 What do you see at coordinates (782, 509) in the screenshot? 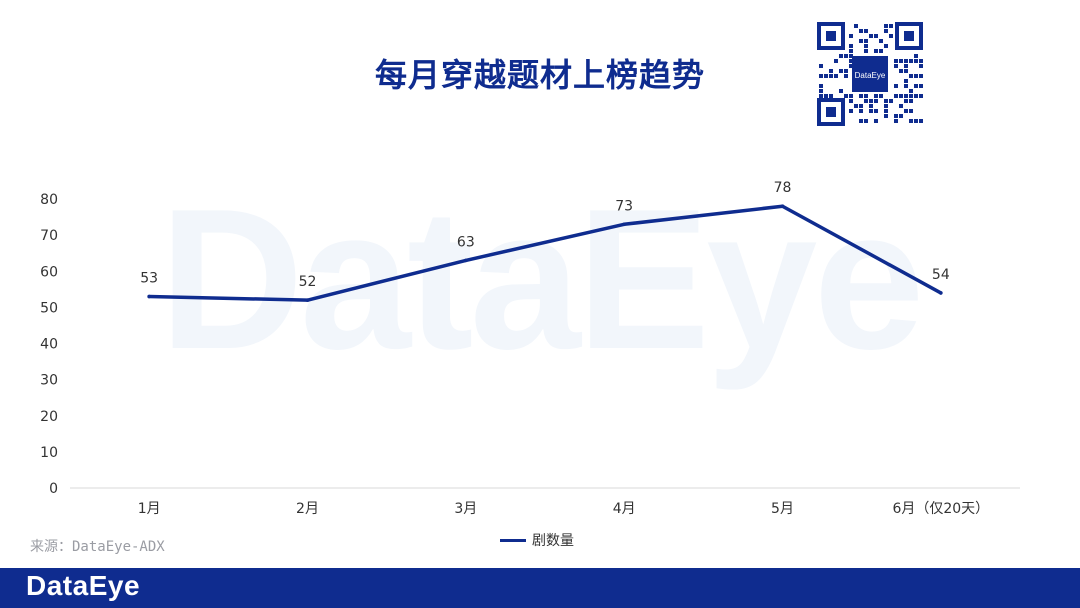
I see `x-tick-label: 5月` at bounding box center [782, 509].